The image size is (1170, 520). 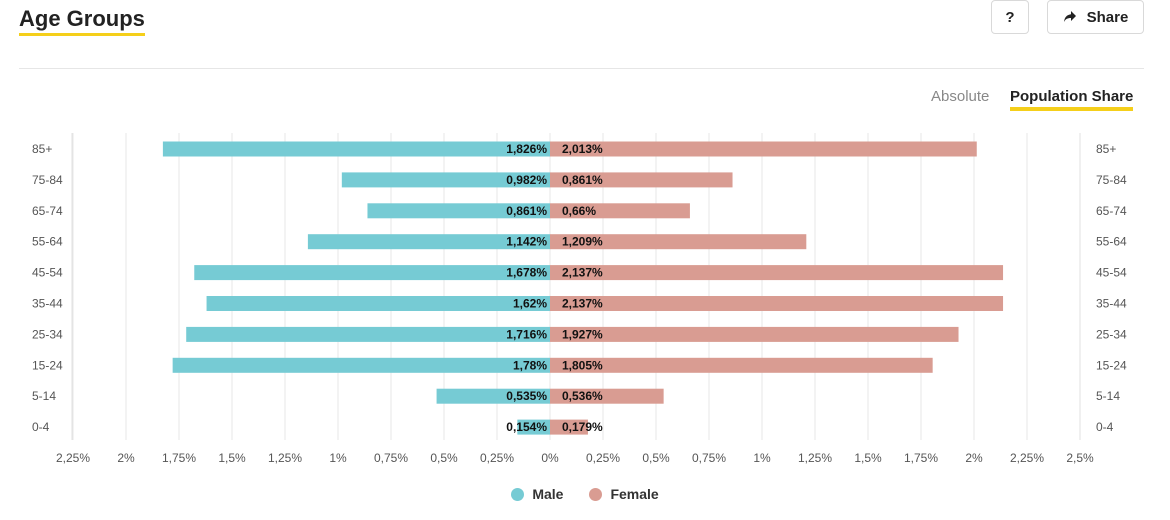 I want to click on male-value-label: 0,861%, so click(x=526, y=211).